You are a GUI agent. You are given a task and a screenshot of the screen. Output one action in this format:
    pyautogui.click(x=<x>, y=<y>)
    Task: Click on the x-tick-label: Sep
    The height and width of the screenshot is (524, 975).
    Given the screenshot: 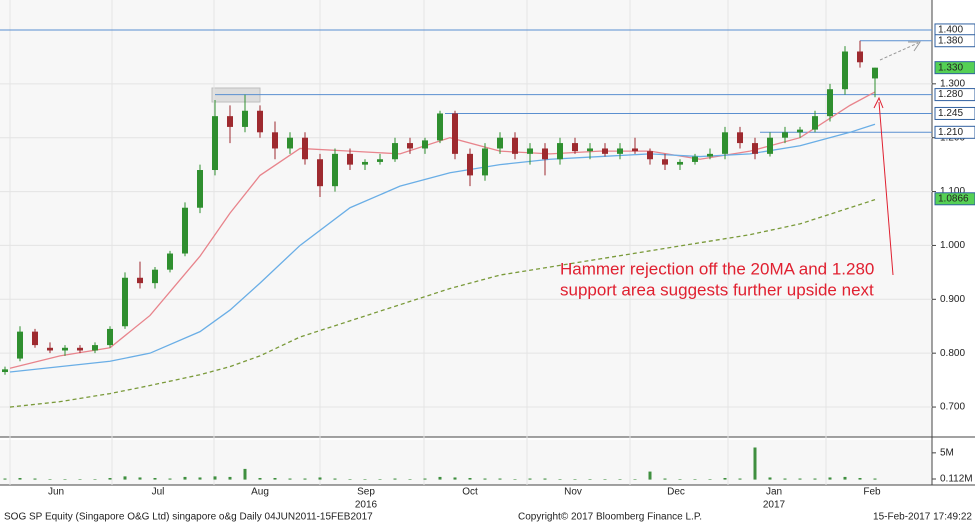 What is the action you would take?
    pyautogui.click(x=366, y=492)
    